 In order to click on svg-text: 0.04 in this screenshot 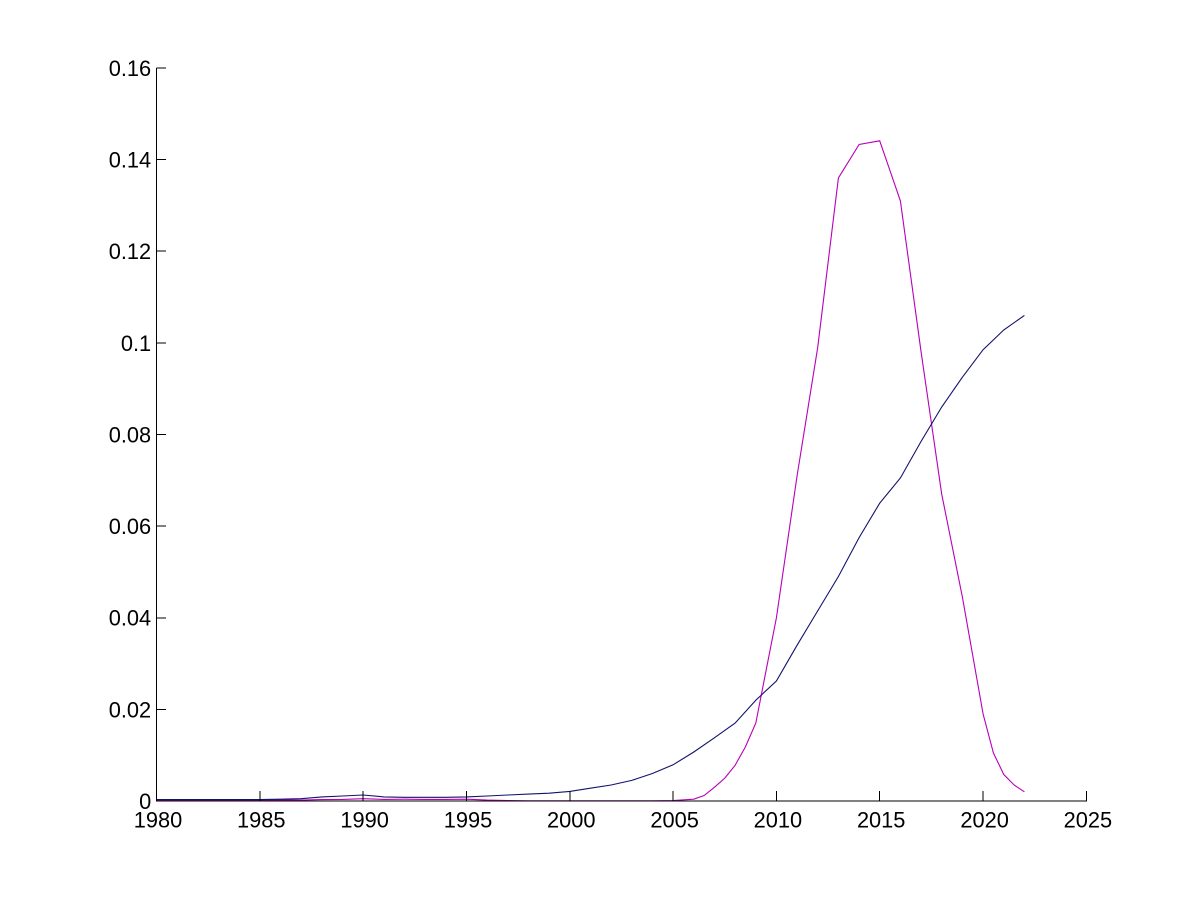, I will do `click(130, 618)`.